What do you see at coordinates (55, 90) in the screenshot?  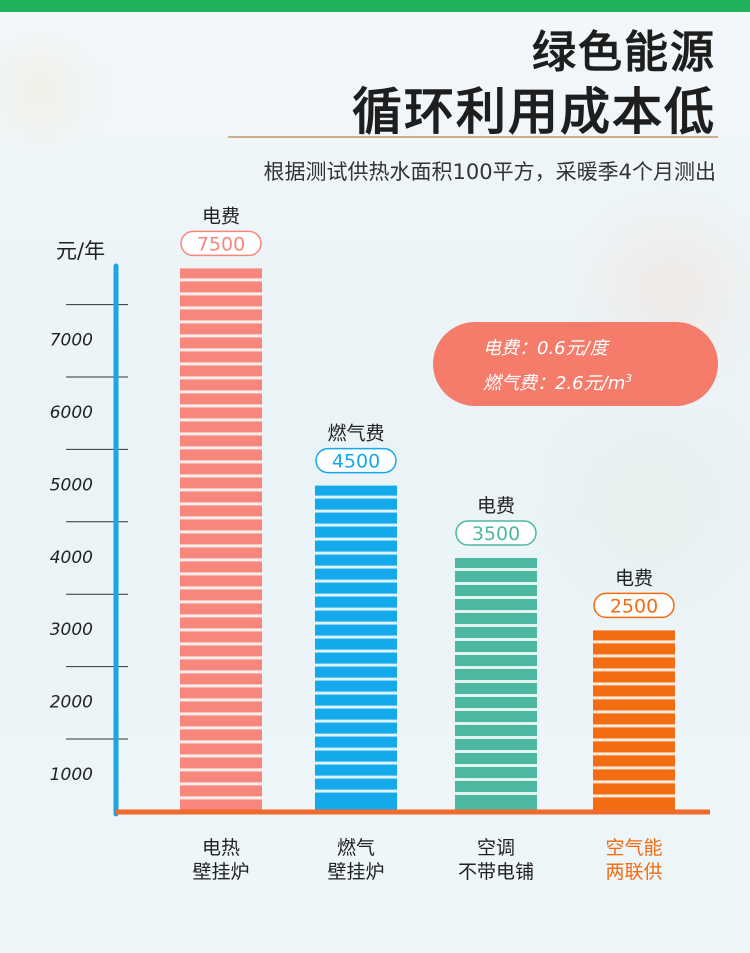 I see `background-flower-decoration` at bounding box center [55, 90].